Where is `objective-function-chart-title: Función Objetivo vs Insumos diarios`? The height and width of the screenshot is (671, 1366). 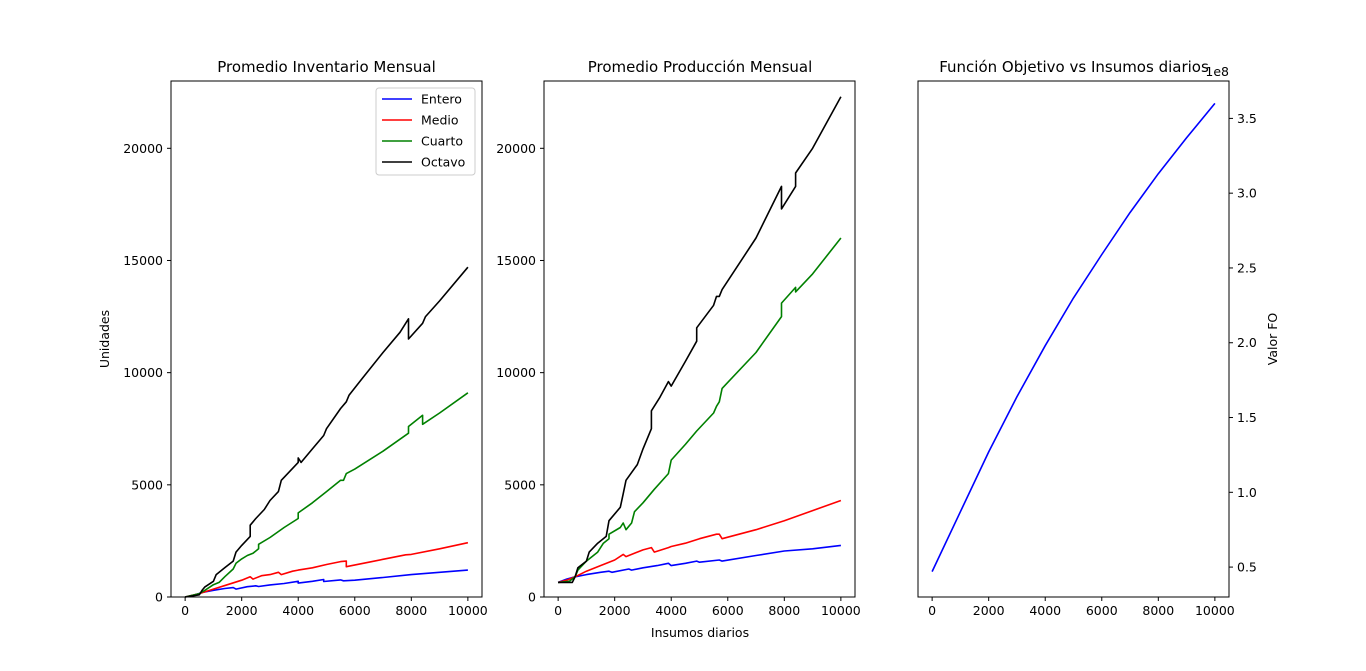
objective-function-chart-title: Función Objetivo vs Insumos diarios is located at coordinates (1074, 67).